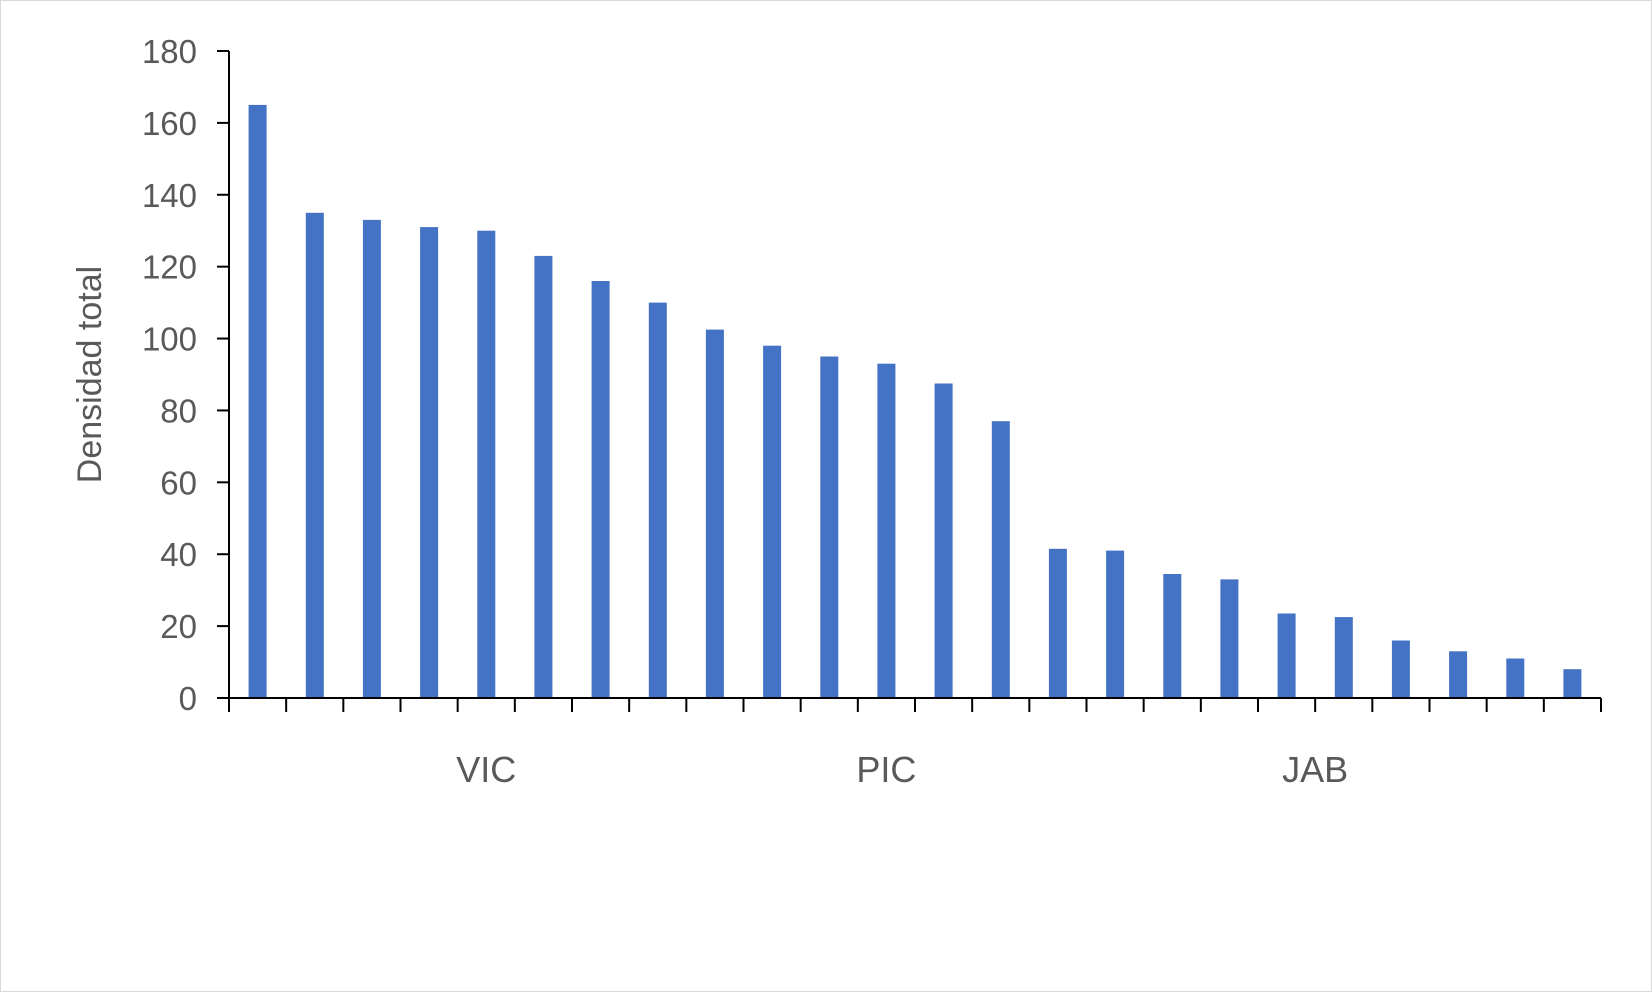  I want to click on y-tick-label: 180, so click(169, 51).